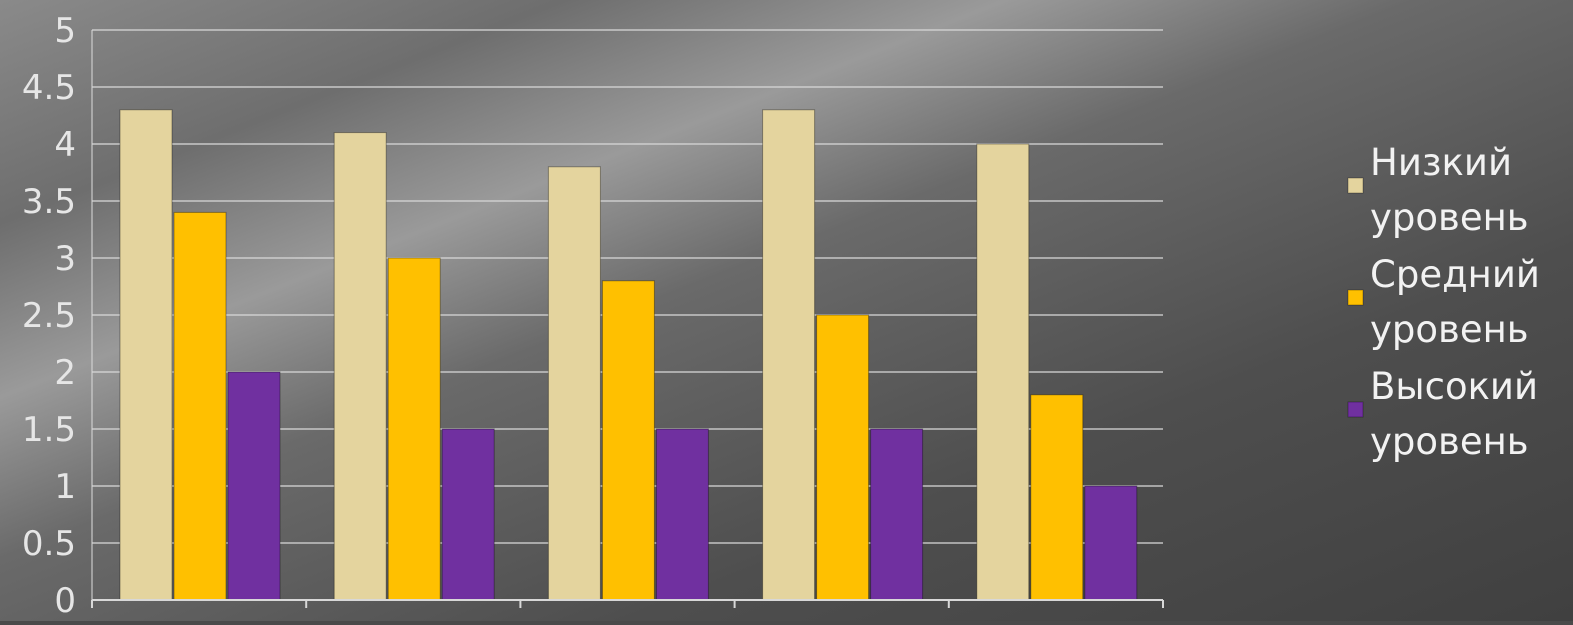  Describe the element at coordinates (1441, 162) in the screenshot. I see `legend-label: Низкий` at that location.